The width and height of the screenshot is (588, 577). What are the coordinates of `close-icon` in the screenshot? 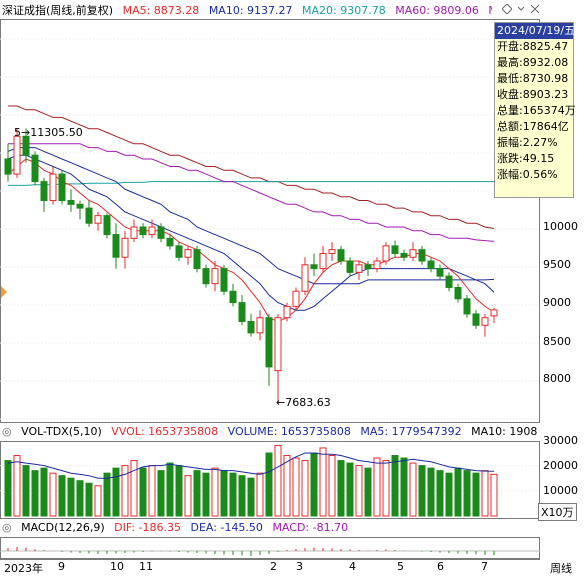 It's located at (535, 9).